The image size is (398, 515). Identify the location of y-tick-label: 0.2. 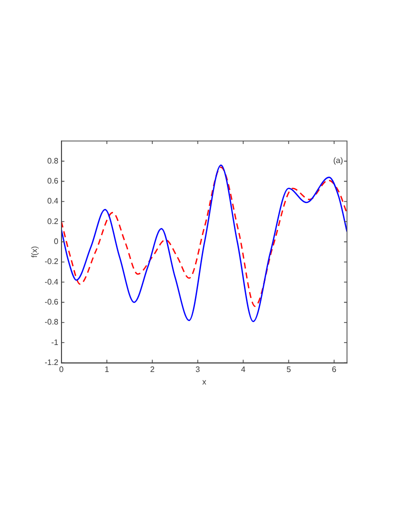
(53, 221).